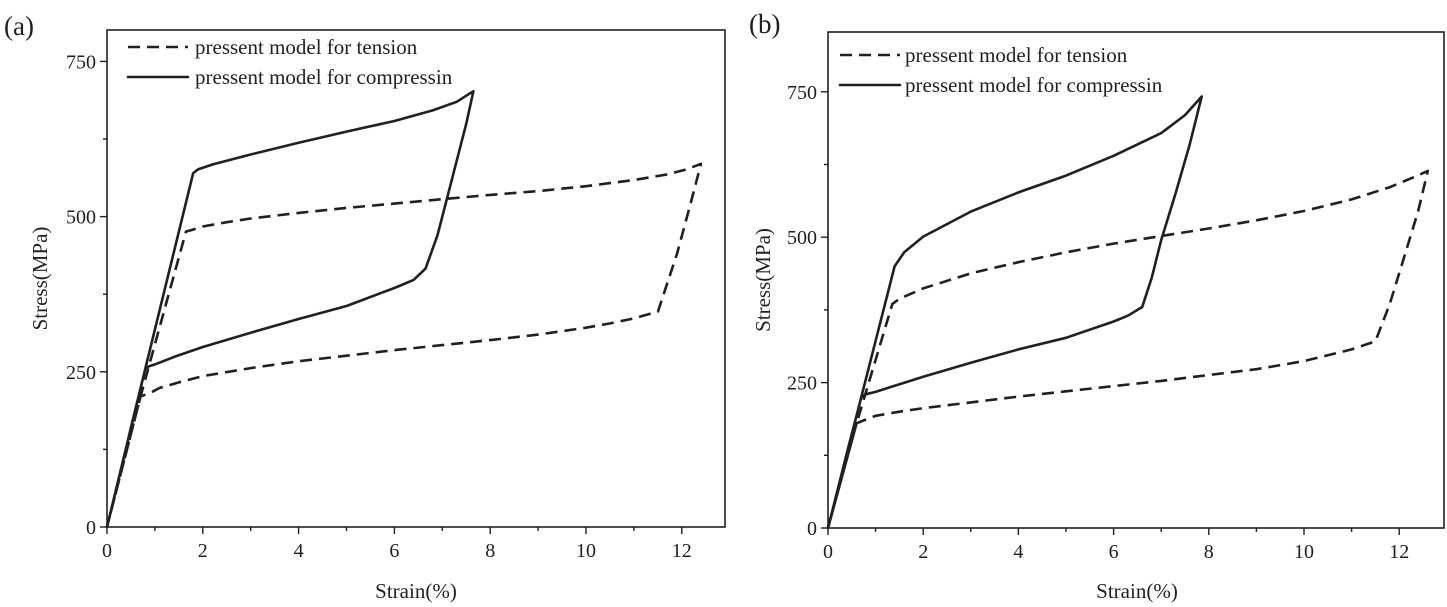 This screenshot has width=1447, height=607. Describe the element at coordinates (19, 26) in the screenshot. I see `panel-label: (a)` at that location.